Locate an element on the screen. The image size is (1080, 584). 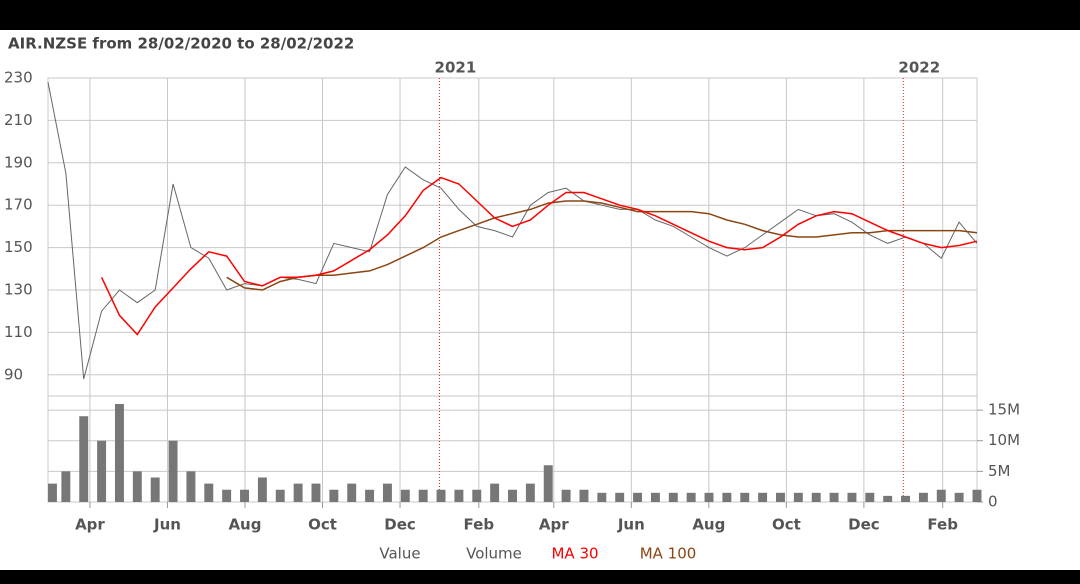
legend-entry: Value is located at coordinates (399, 554).